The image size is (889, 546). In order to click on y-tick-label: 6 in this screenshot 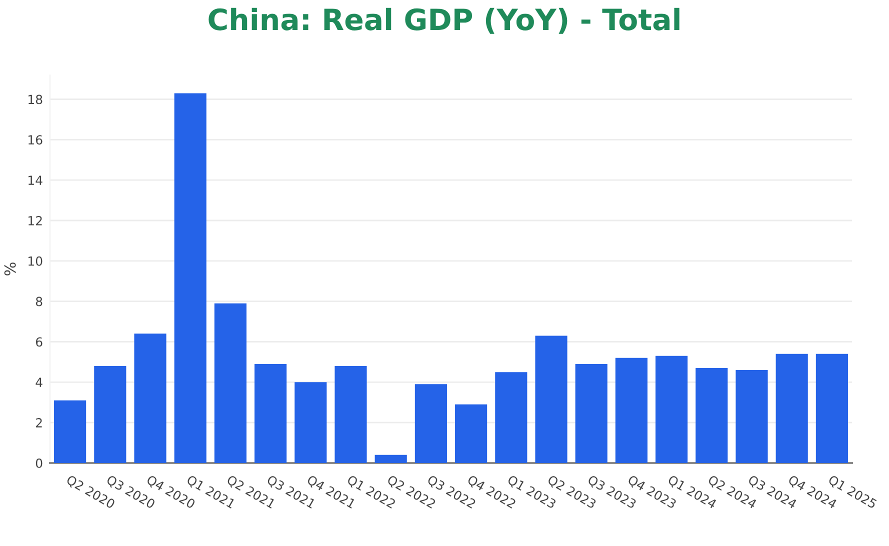, I will do `click(39, 342)`.